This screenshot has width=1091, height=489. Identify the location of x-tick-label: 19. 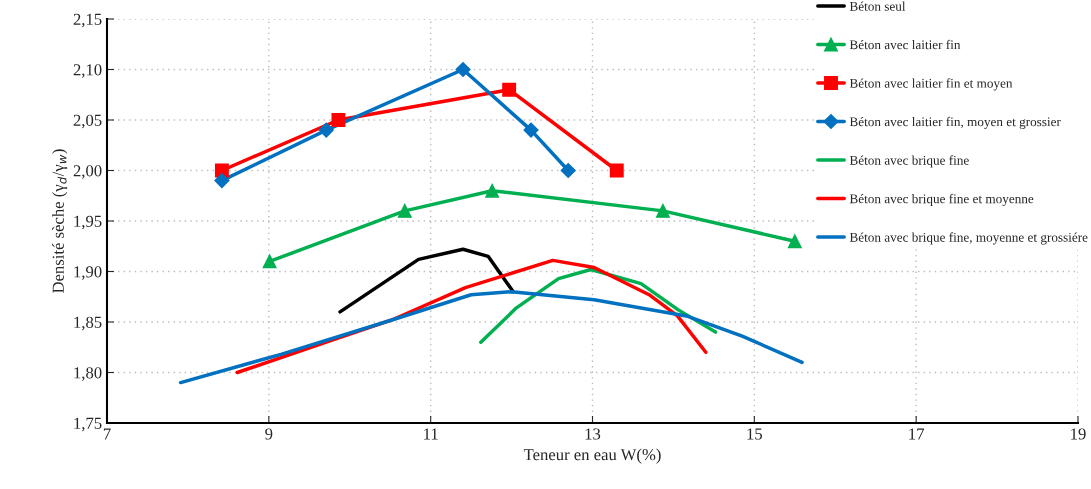
(1078, 434).